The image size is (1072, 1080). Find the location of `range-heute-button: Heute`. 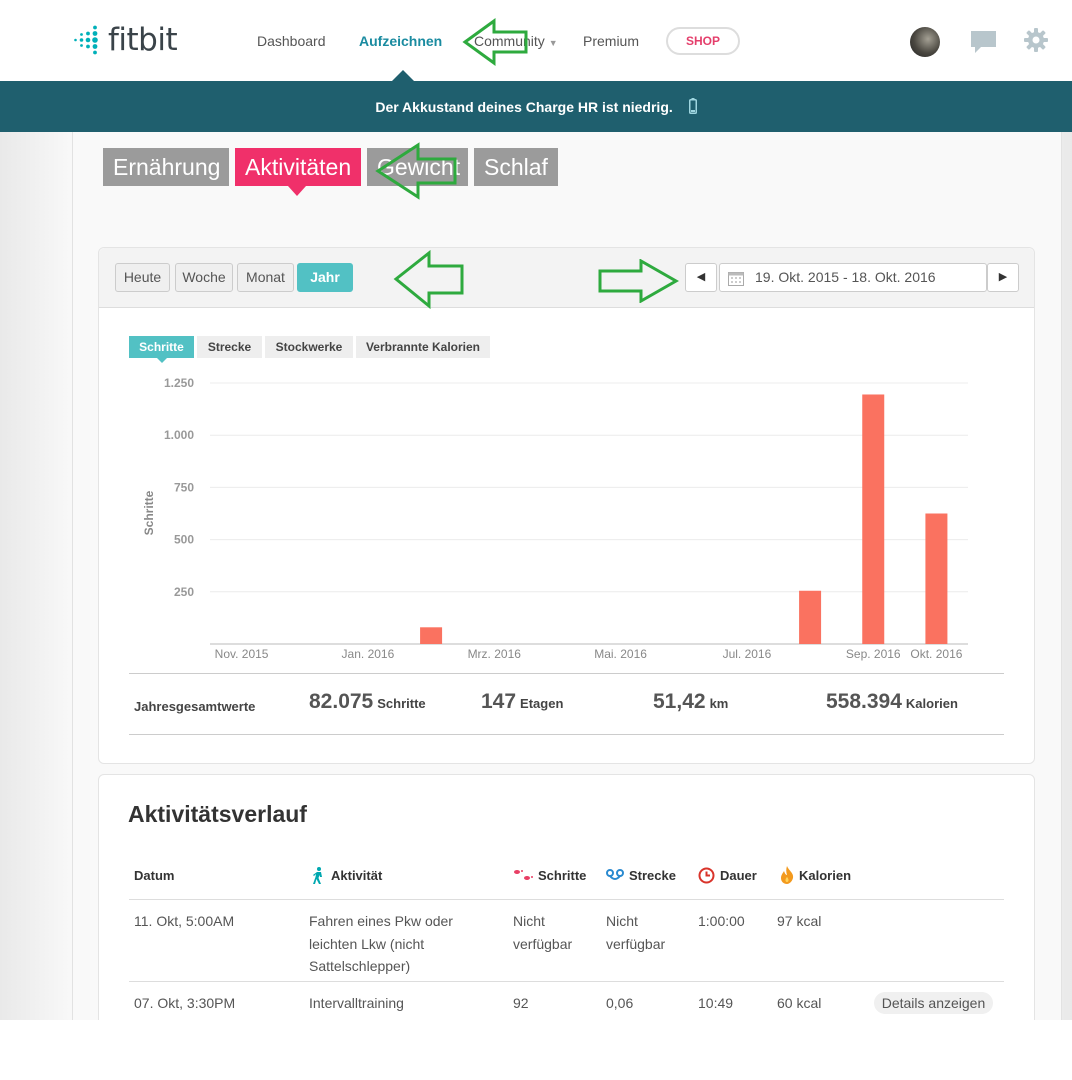

range-heute-button: Heute is located at coordinates (142, 277).